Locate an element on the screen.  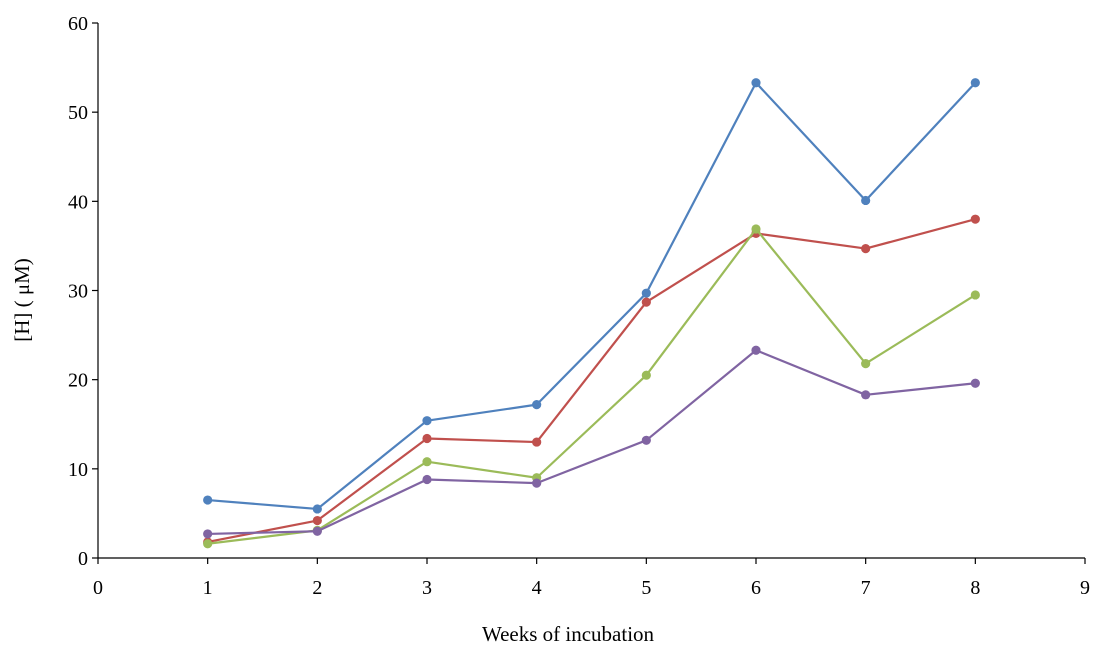
x-tick-label: 2 is located at coordinates (317, 588).